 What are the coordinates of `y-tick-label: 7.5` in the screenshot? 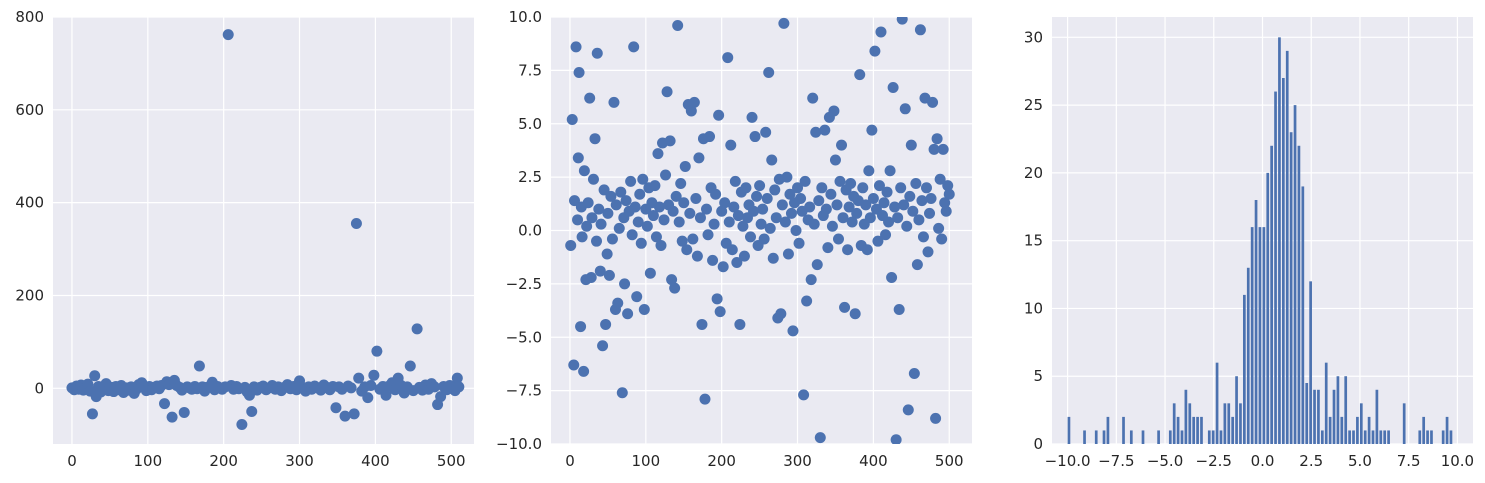 It's located at (530, 70).